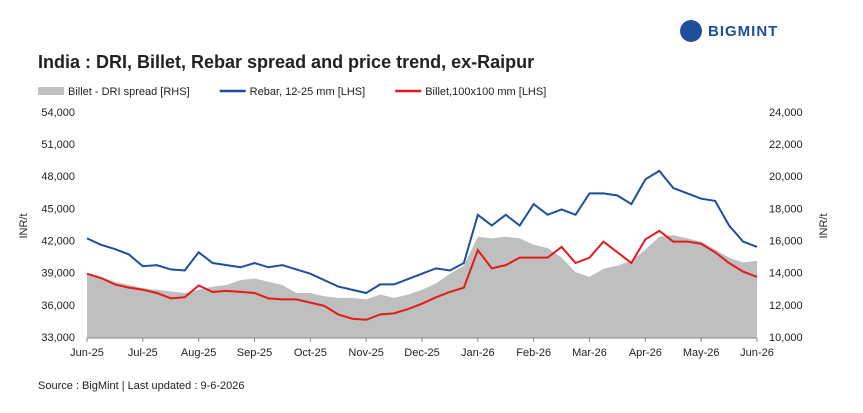 The width and height of the screenshot is (863, 413). I want to click on y-tick-label: 42,000, so click(58, 241).